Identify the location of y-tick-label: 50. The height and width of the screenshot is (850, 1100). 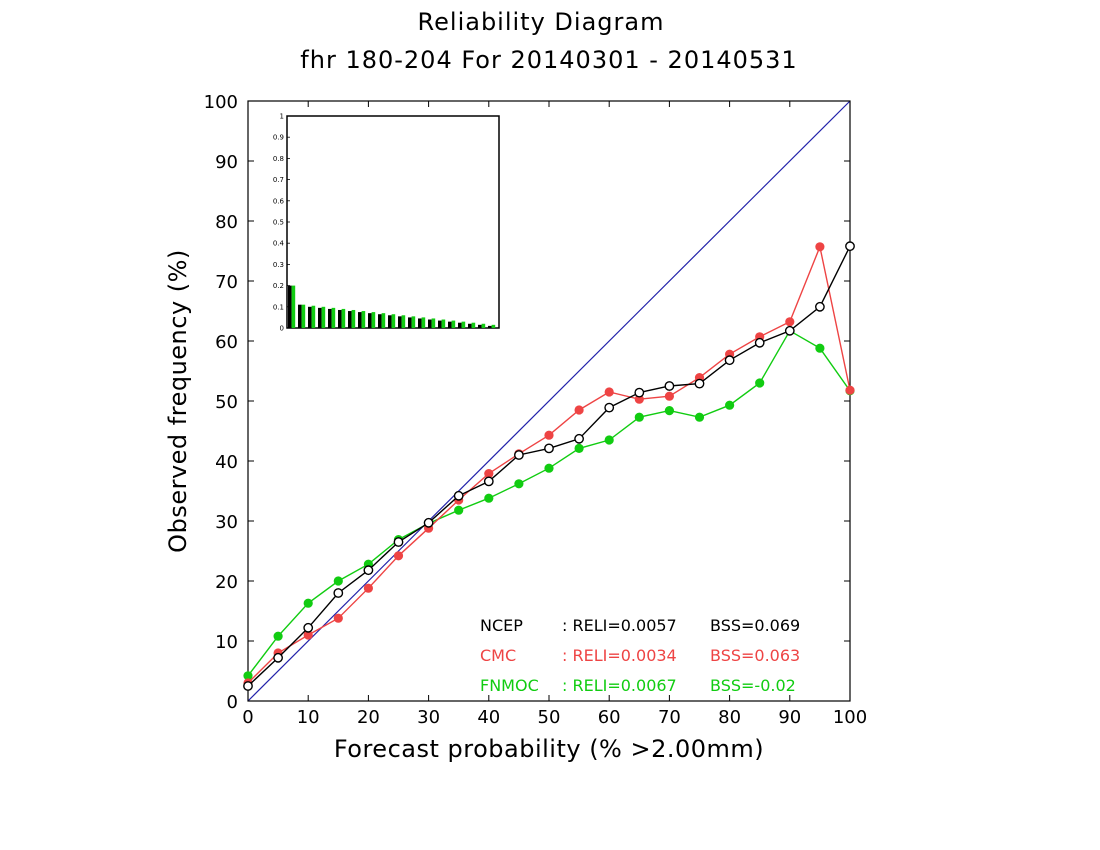
(226, 402).